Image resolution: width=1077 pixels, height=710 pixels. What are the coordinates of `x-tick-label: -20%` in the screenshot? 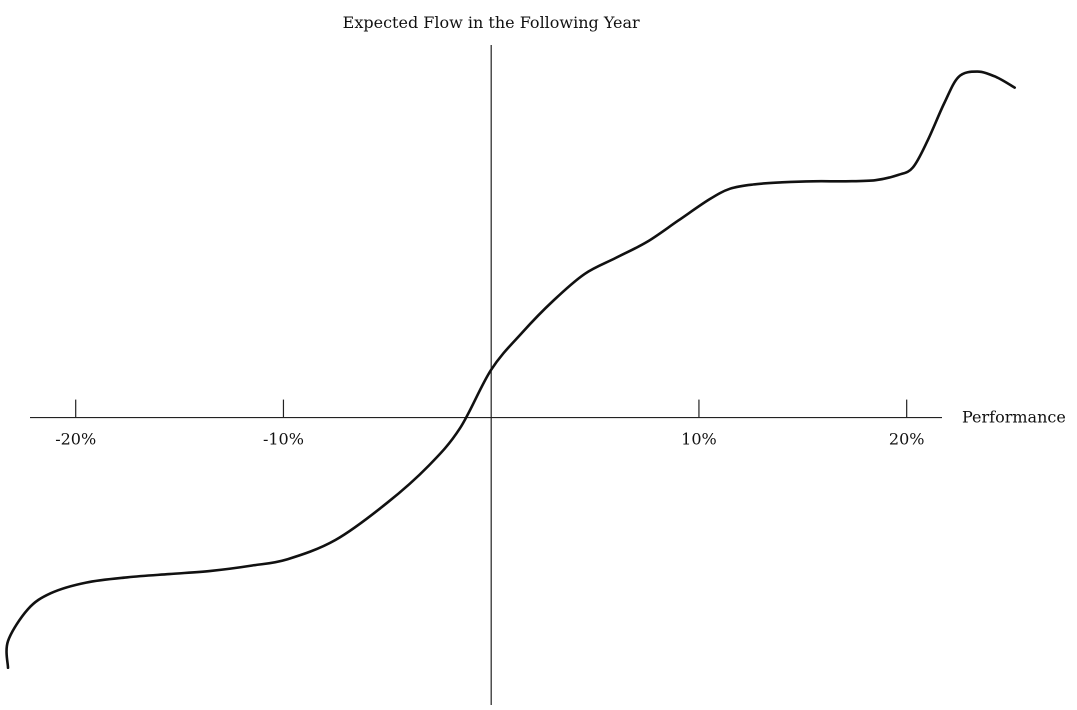 It's located at (75, 439).